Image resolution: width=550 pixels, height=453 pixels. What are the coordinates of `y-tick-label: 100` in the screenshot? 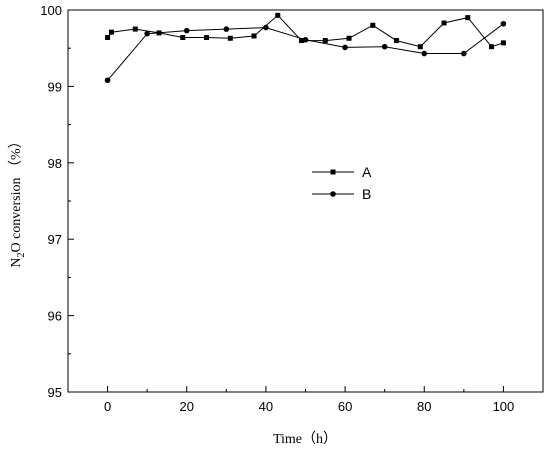 It's located at (51, 10).